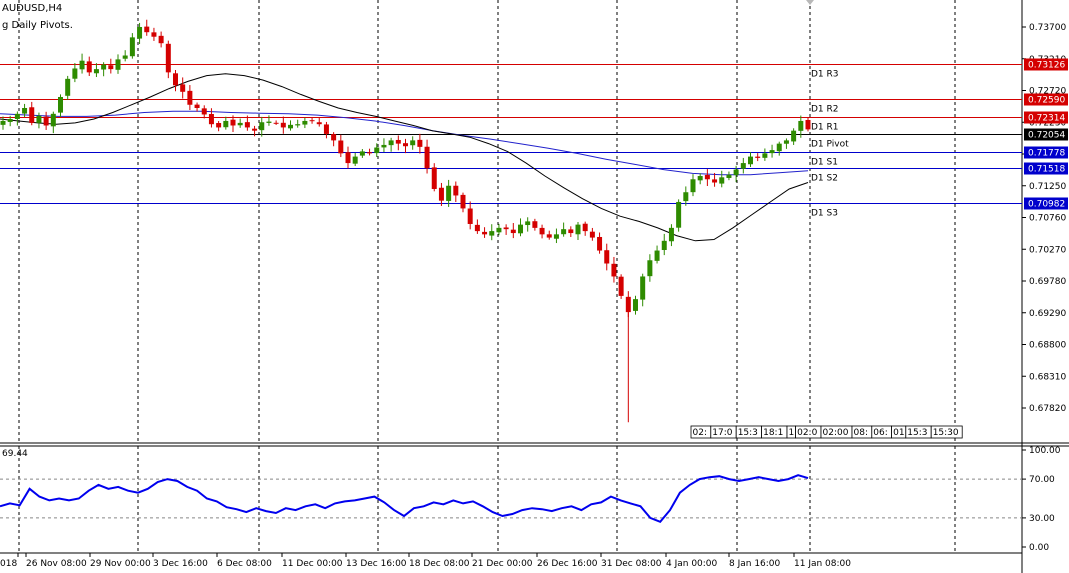 This screenshot has width=1069, height=573. Describe the element at coordinates (1047, 377) in the screenshot. I see `price-tick-label: 0.68310` at that location.